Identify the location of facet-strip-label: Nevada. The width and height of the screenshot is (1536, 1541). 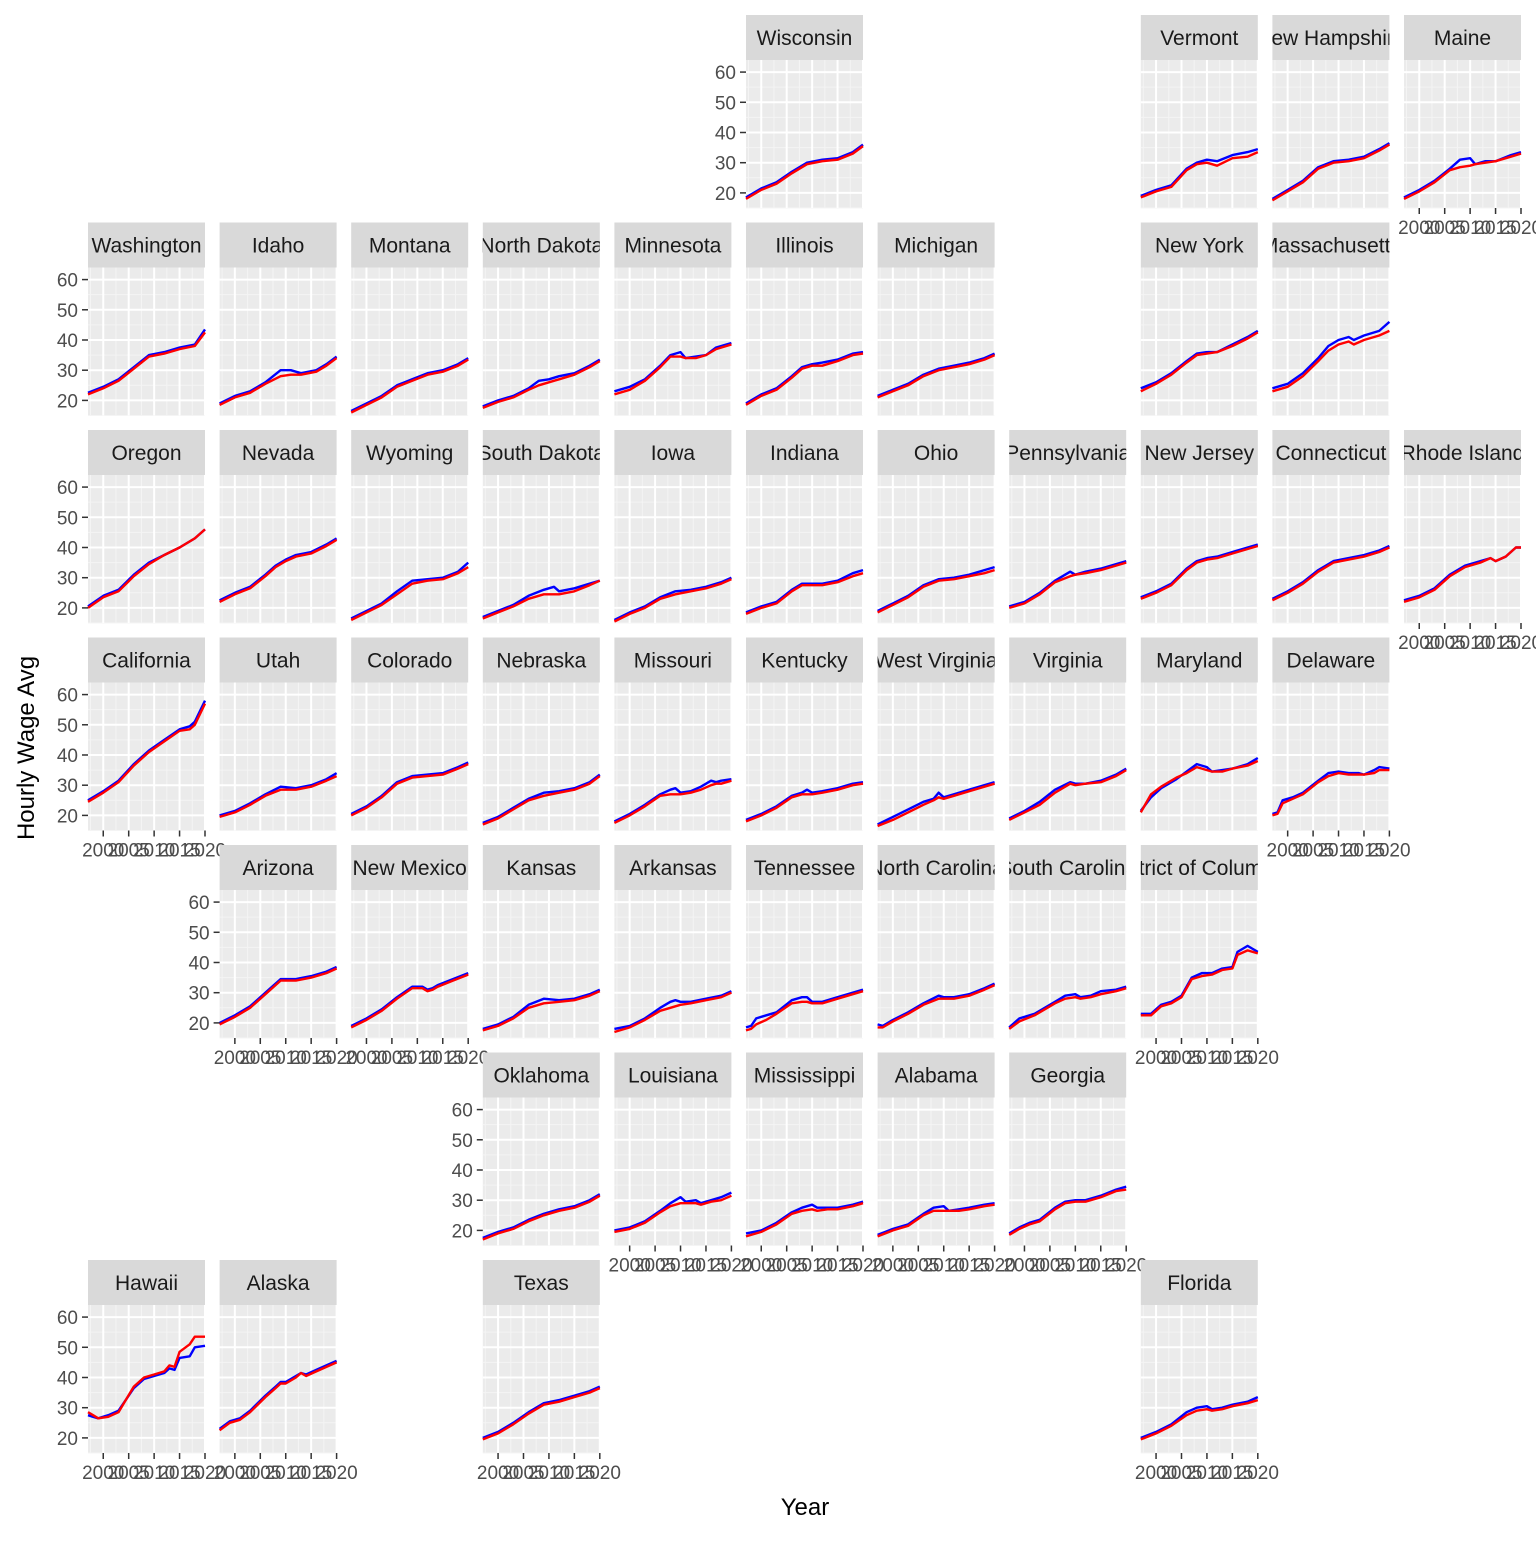
(278, 453).